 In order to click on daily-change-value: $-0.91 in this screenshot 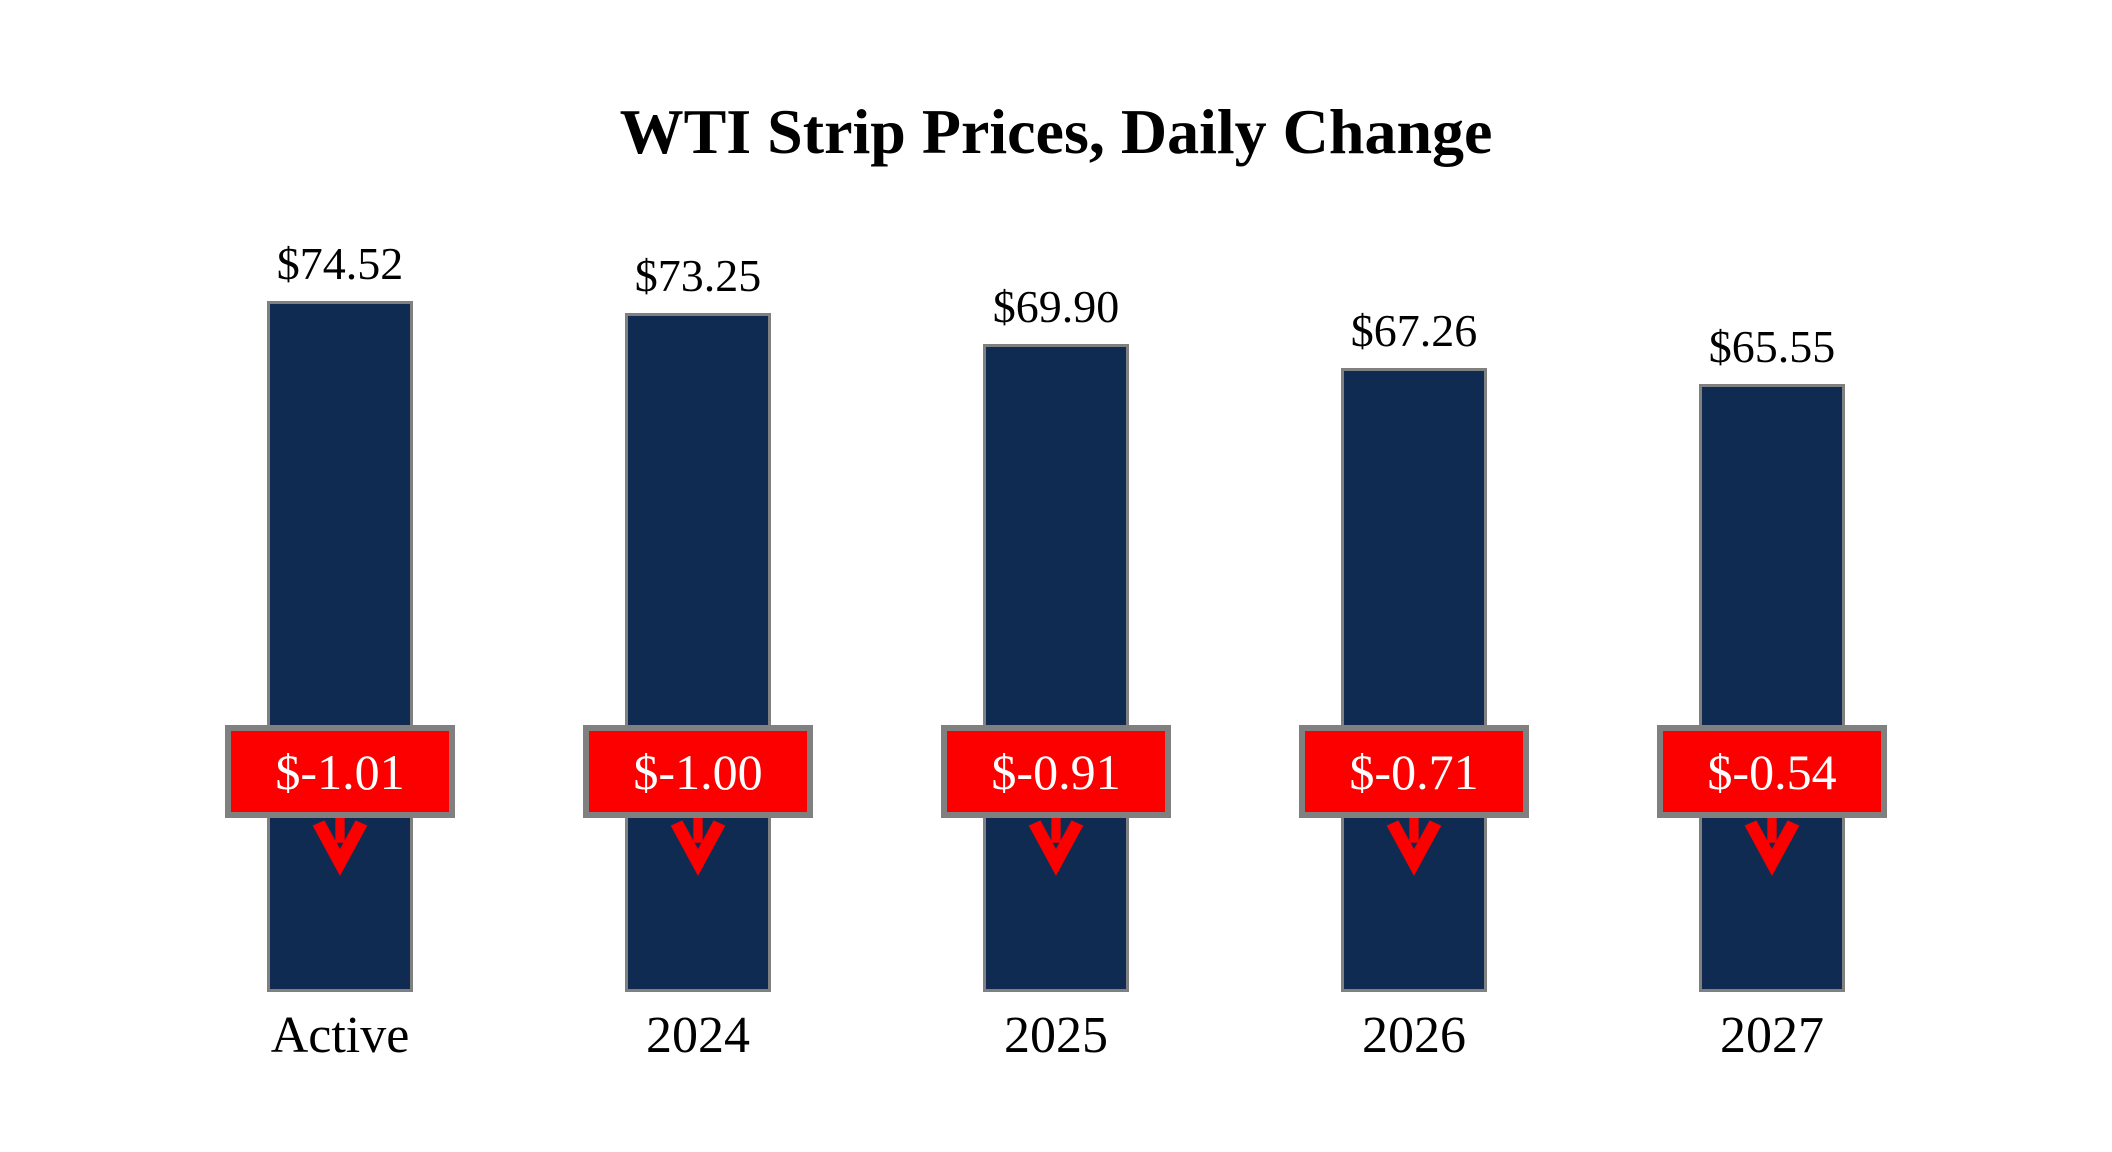, I will do `click(1056, 771)`.